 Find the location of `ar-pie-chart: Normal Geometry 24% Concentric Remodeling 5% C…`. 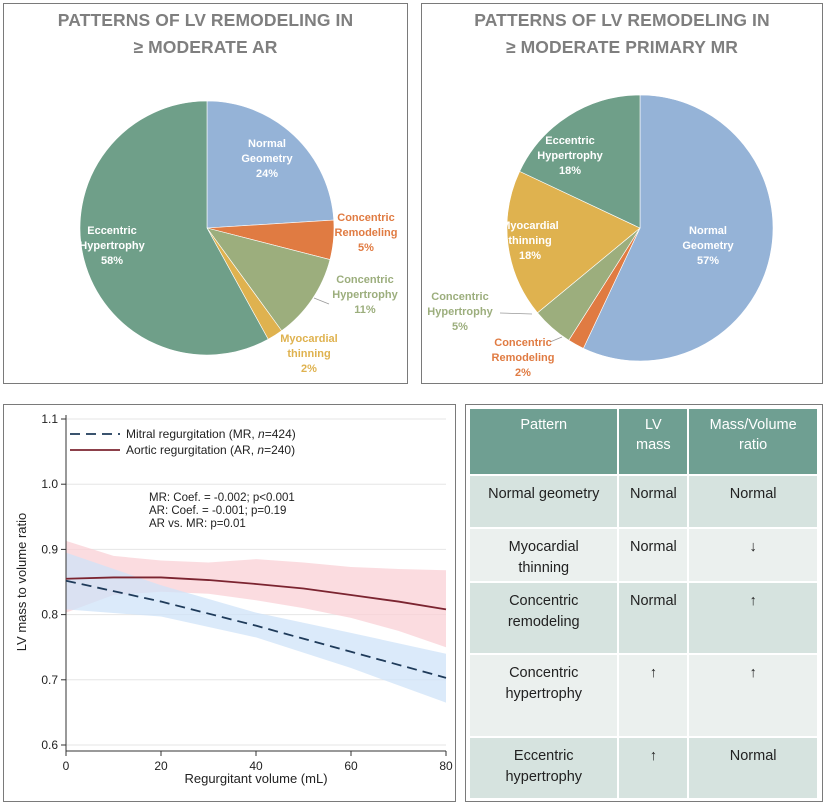

ar-pie-chart: Normal Geometry 24% Concentric Remodeling 5% C… is located at coordinates (239, 237).